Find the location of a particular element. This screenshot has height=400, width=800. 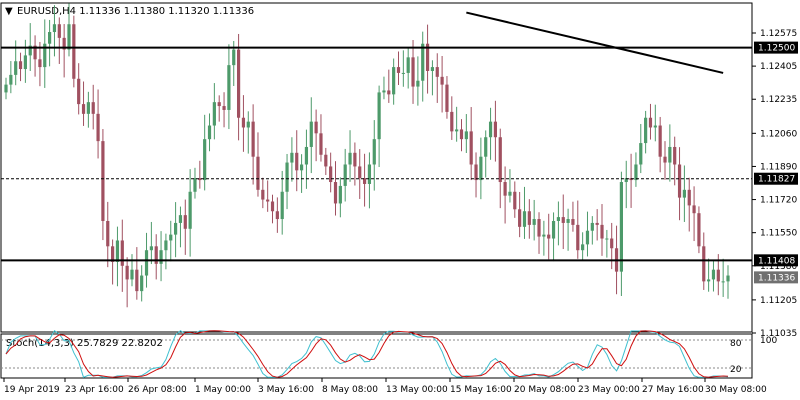

x-tick-label: 20 May 08:00 is located at coordinates (545, 390).